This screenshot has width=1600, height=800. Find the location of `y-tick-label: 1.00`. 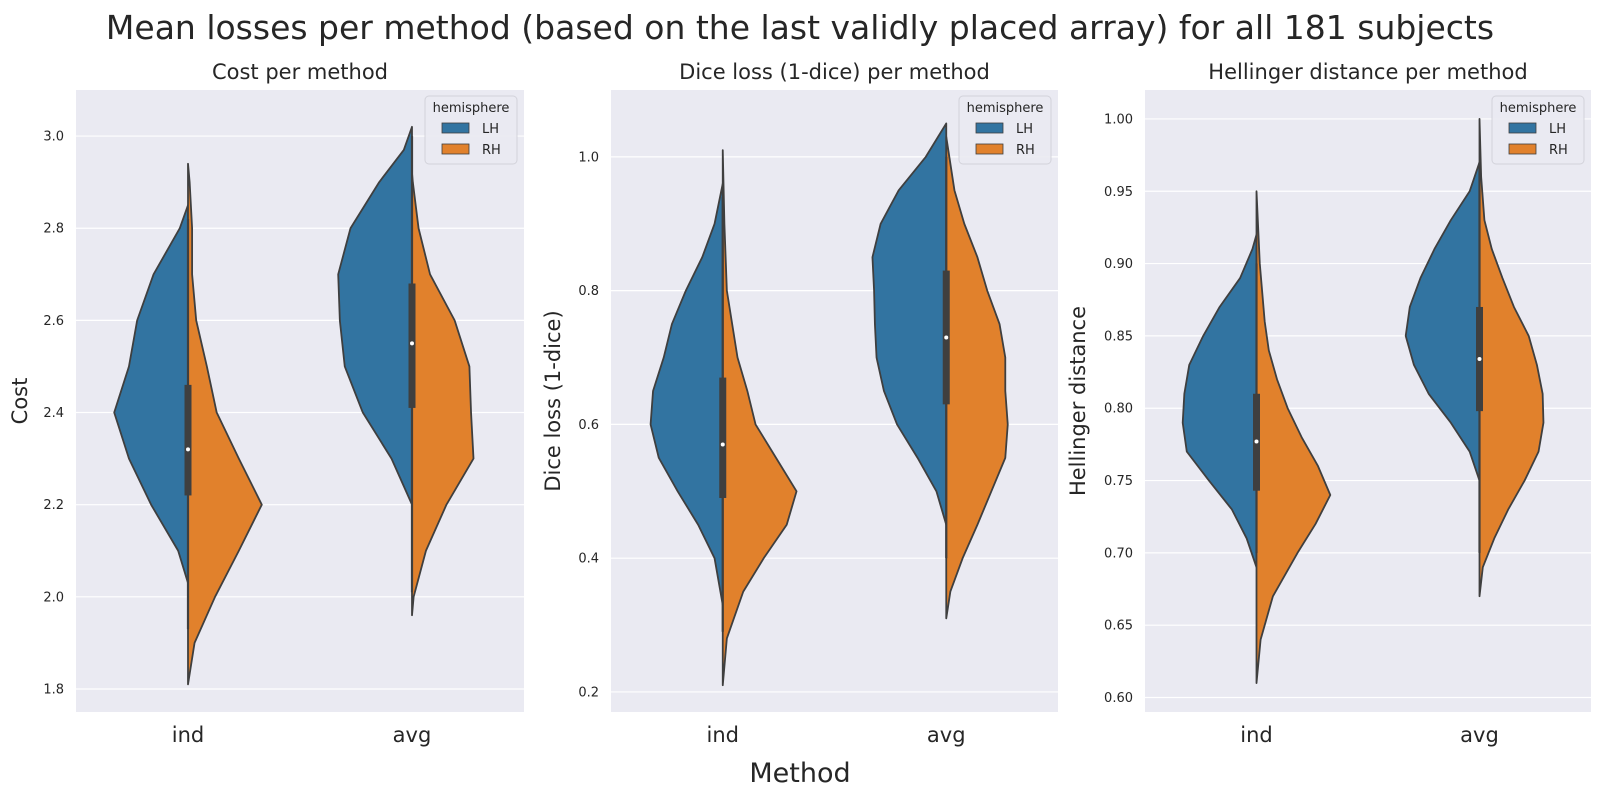

y-tick-label: 1.00 is located at coordinates (1118, 119).